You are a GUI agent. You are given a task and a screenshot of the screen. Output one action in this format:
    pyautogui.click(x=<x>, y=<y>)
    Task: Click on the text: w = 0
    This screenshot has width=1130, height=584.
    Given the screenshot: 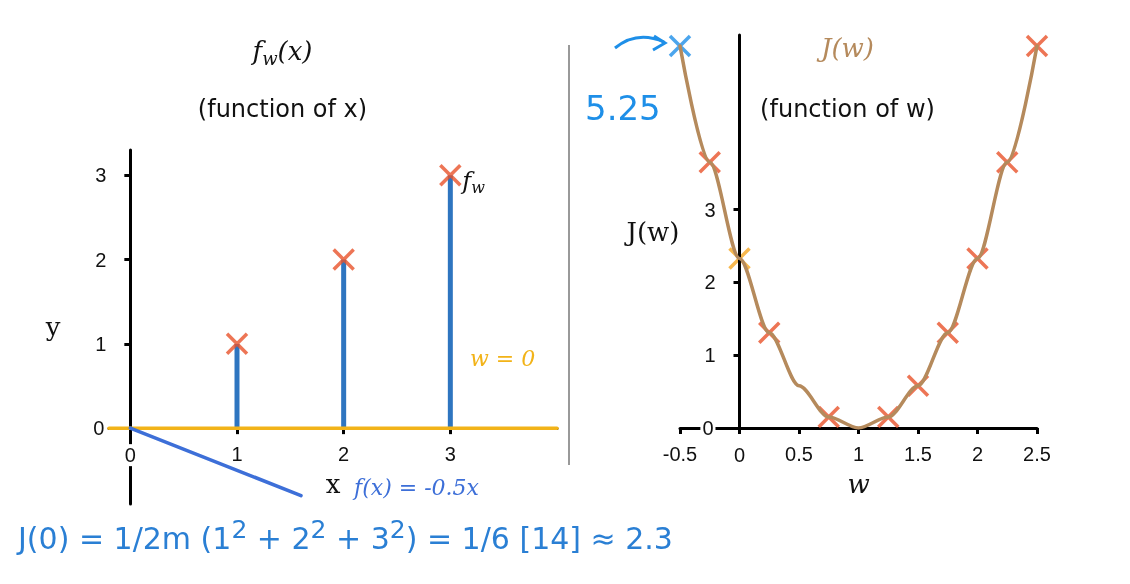 What is the action you would take?
    pyautogui.click(x=503, y=358)
    